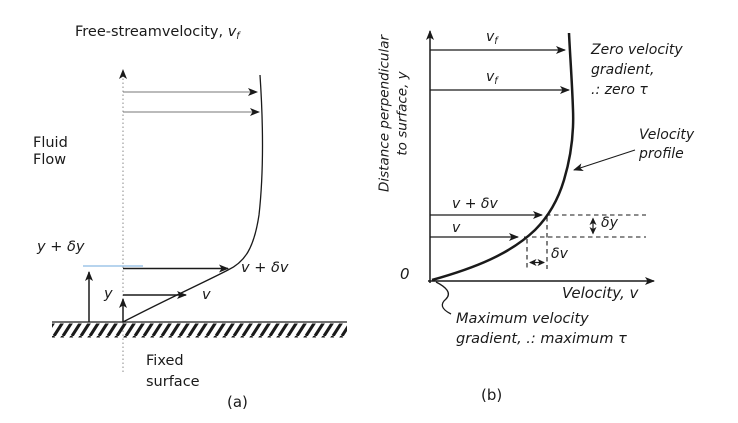  Describe the element at coordinates (108, 294) in the screenshot. I see `a-y-label: y` at that location.